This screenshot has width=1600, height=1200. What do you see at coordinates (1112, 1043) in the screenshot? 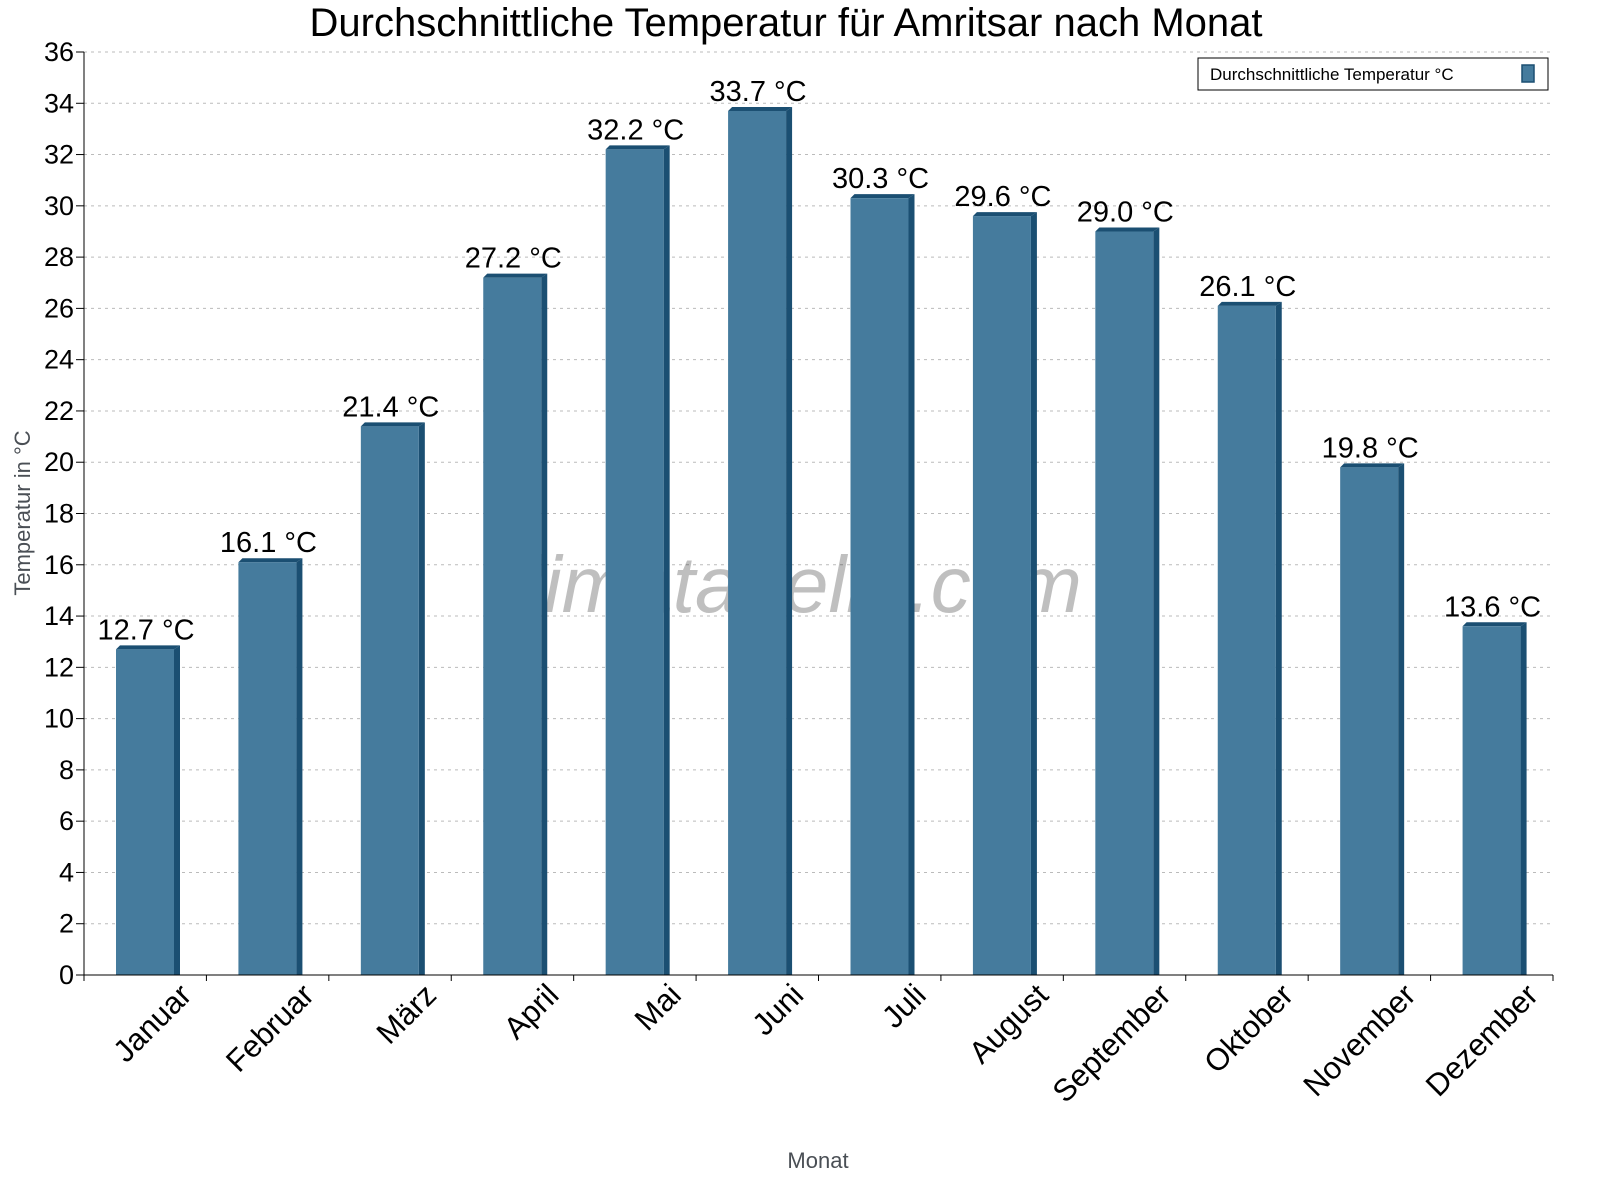
I see `x-tick-label: September` at bounding box center [1112, 1043].